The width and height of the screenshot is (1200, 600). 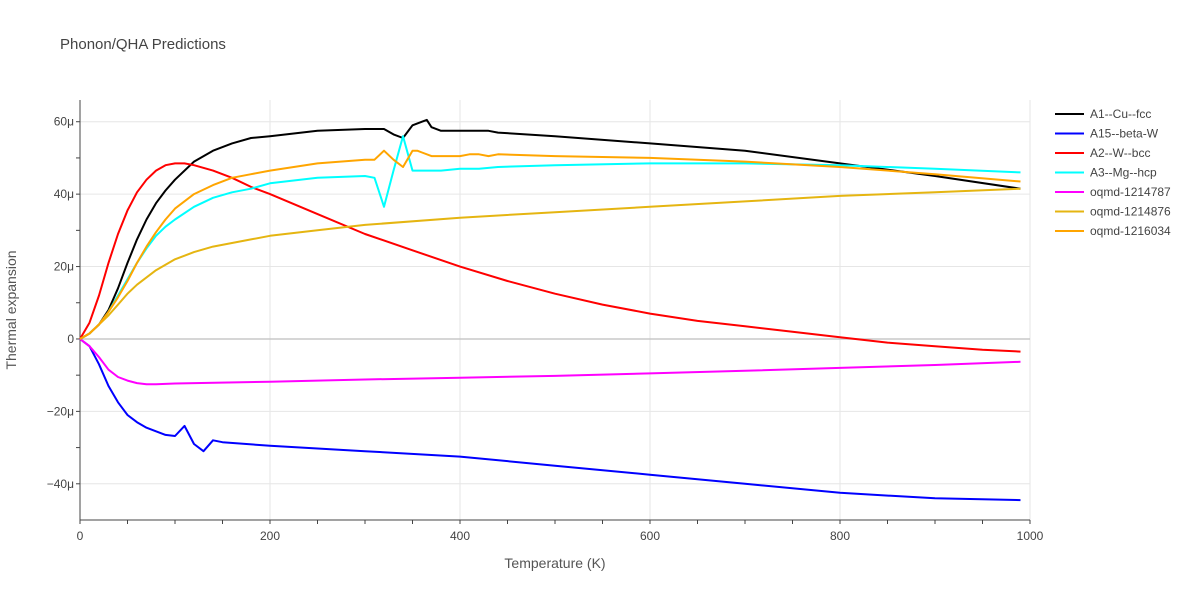 What do you see at coordinates (11, 309) in the screenshot?
I see `y-axis-title: Thermal expansion` at bounding box center [11, 309].